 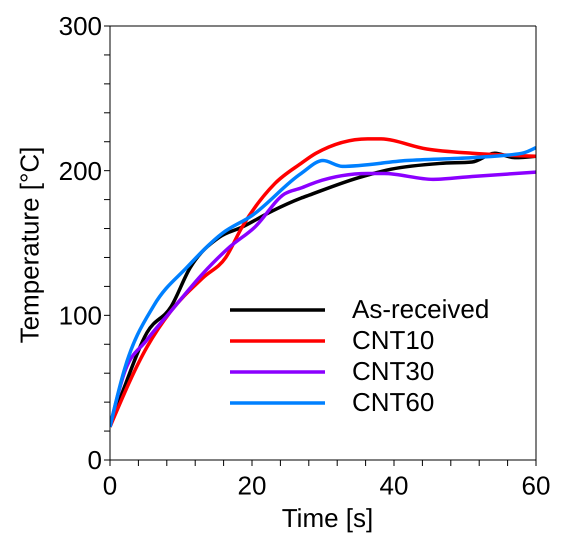 I want to click on legend-label: As-received, so click(x=421, y=309).